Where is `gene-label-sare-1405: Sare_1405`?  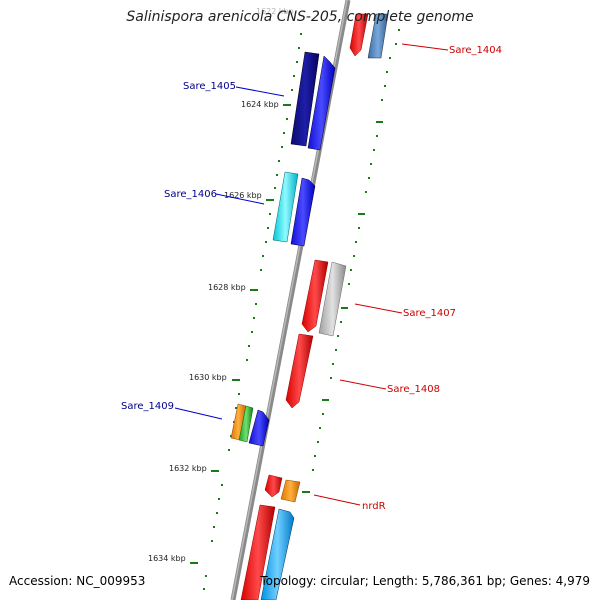 gene-label-sare-1405: Sare_1405 is located at coordinates (209, 86).